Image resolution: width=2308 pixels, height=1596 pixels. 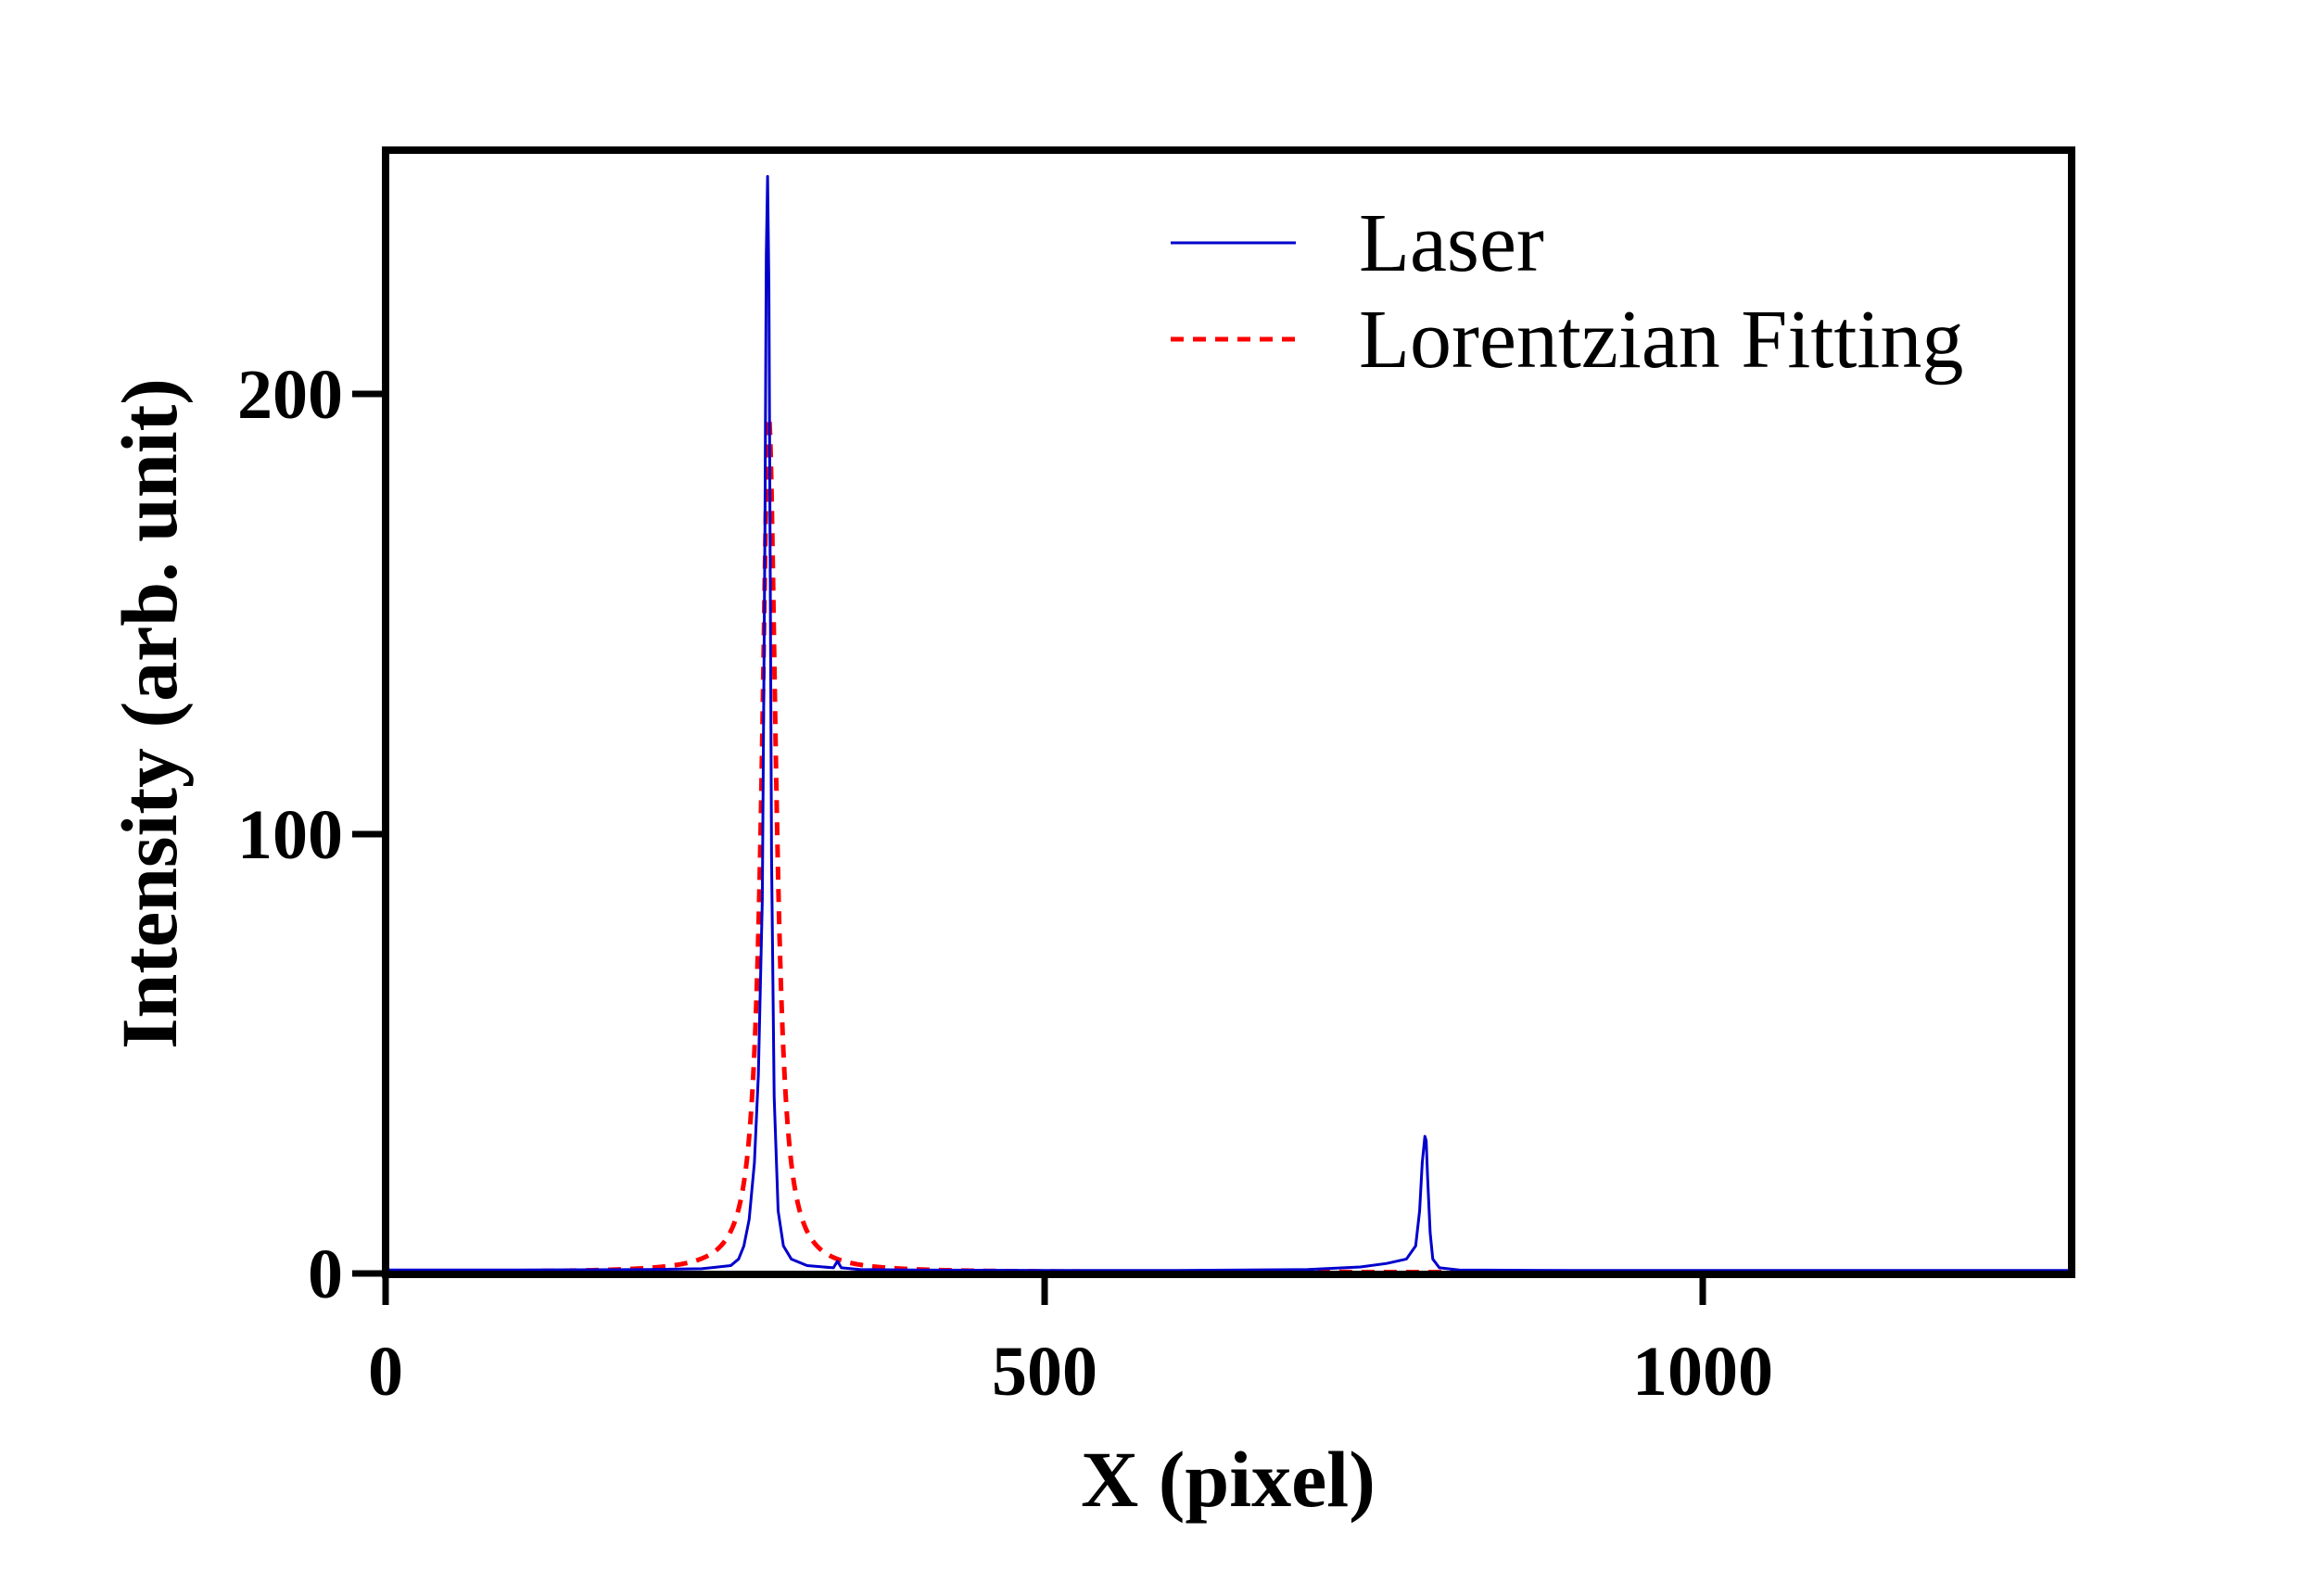 What do you see at coordinates (1451, 243) in the screenshot?
I see `legend-label-laser: Laser` at bounding box center [1451, 243].